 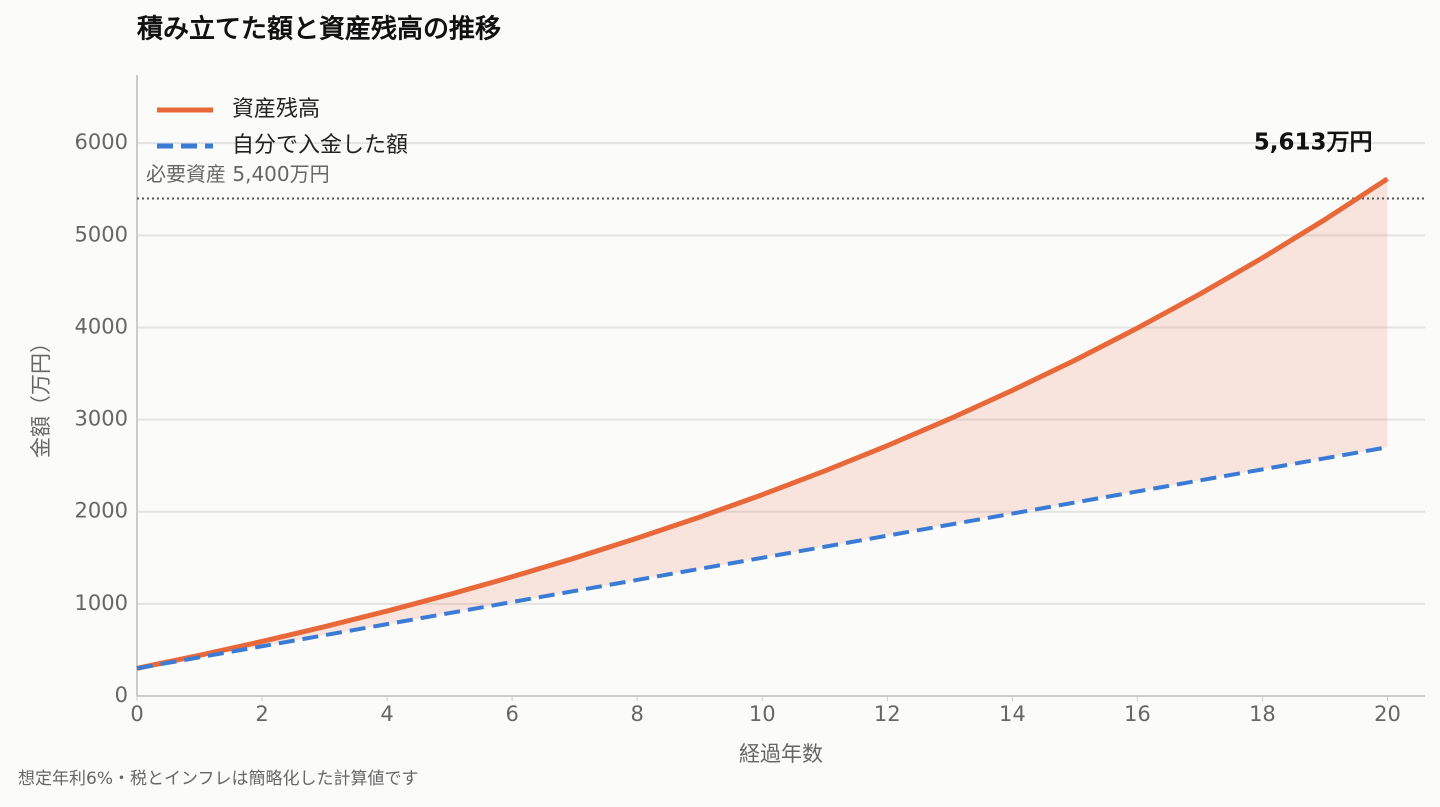 What do you see at coordinates (101, 603) in the screenshot?
I see `y-tick-label: 1000` at bounding box center [101, 603].